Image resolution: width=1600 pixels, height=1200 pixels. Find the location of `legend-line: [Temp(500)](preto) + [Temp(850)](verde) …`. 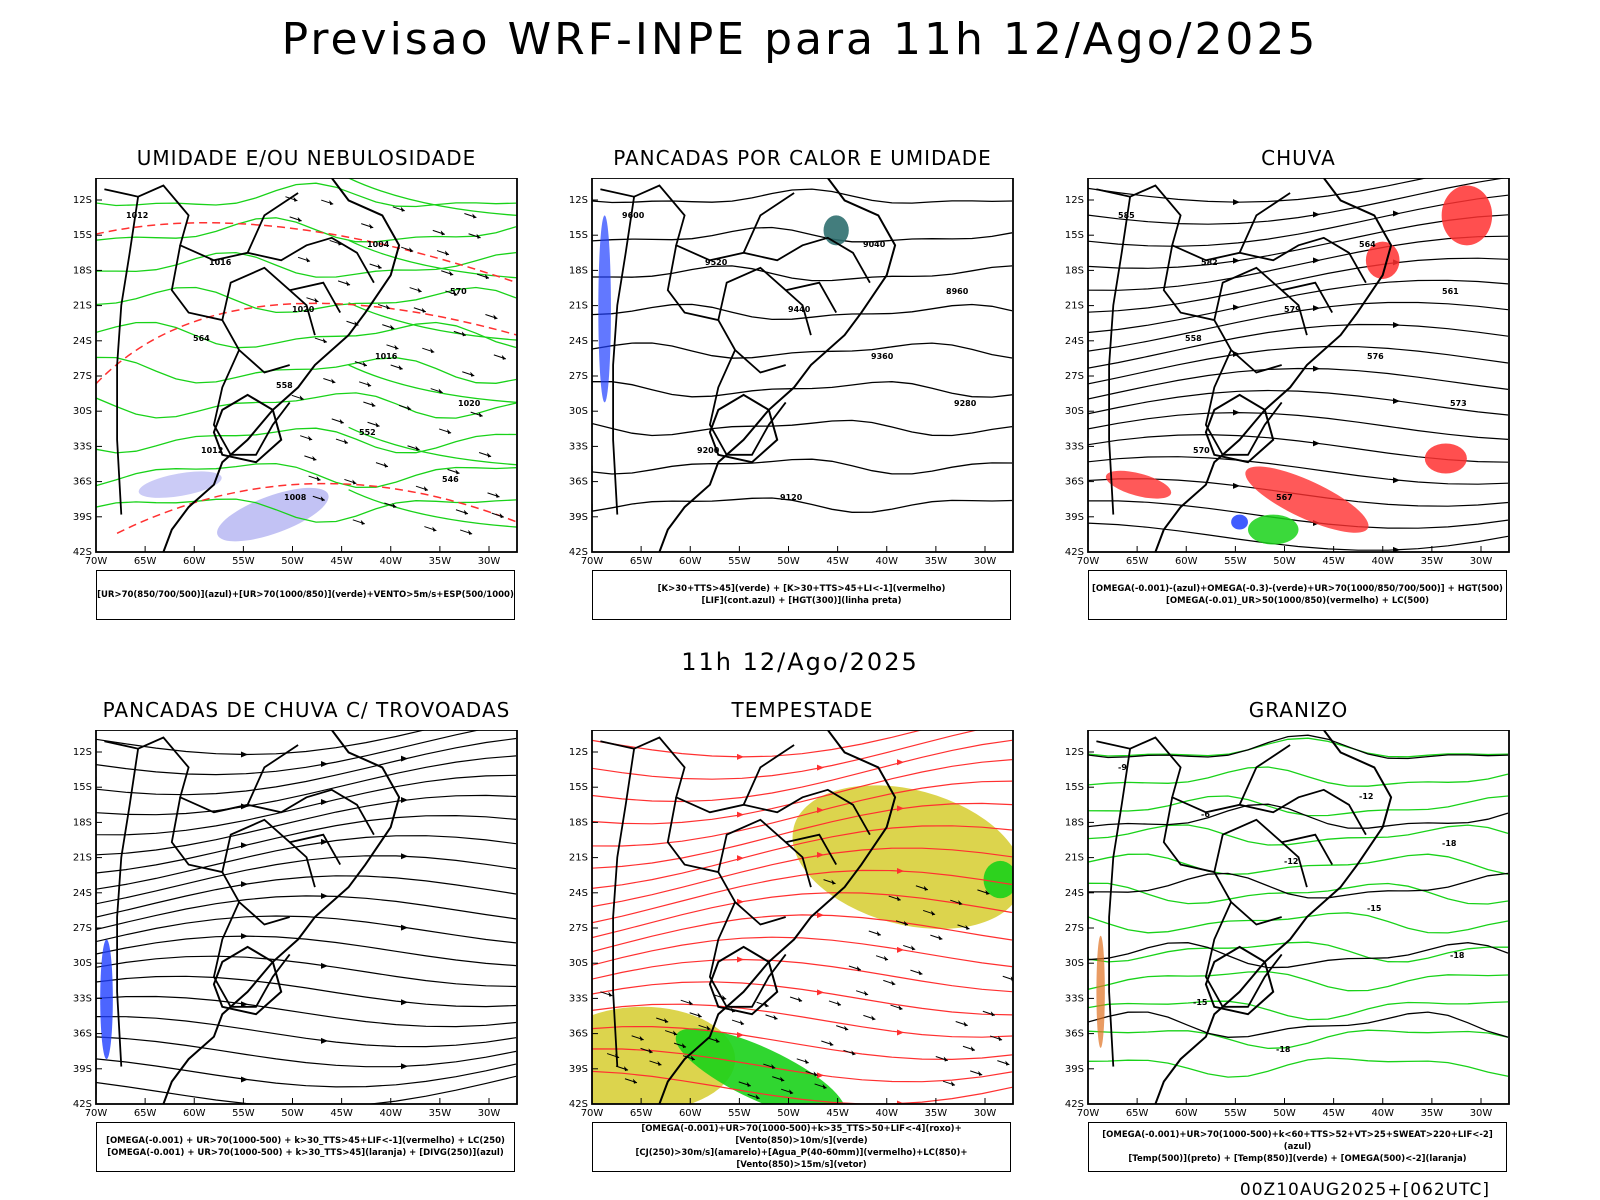

legend-line: [Temp(500)](preto) + [Temp(850)](verde) … is located at coordinates (1297, 1159).